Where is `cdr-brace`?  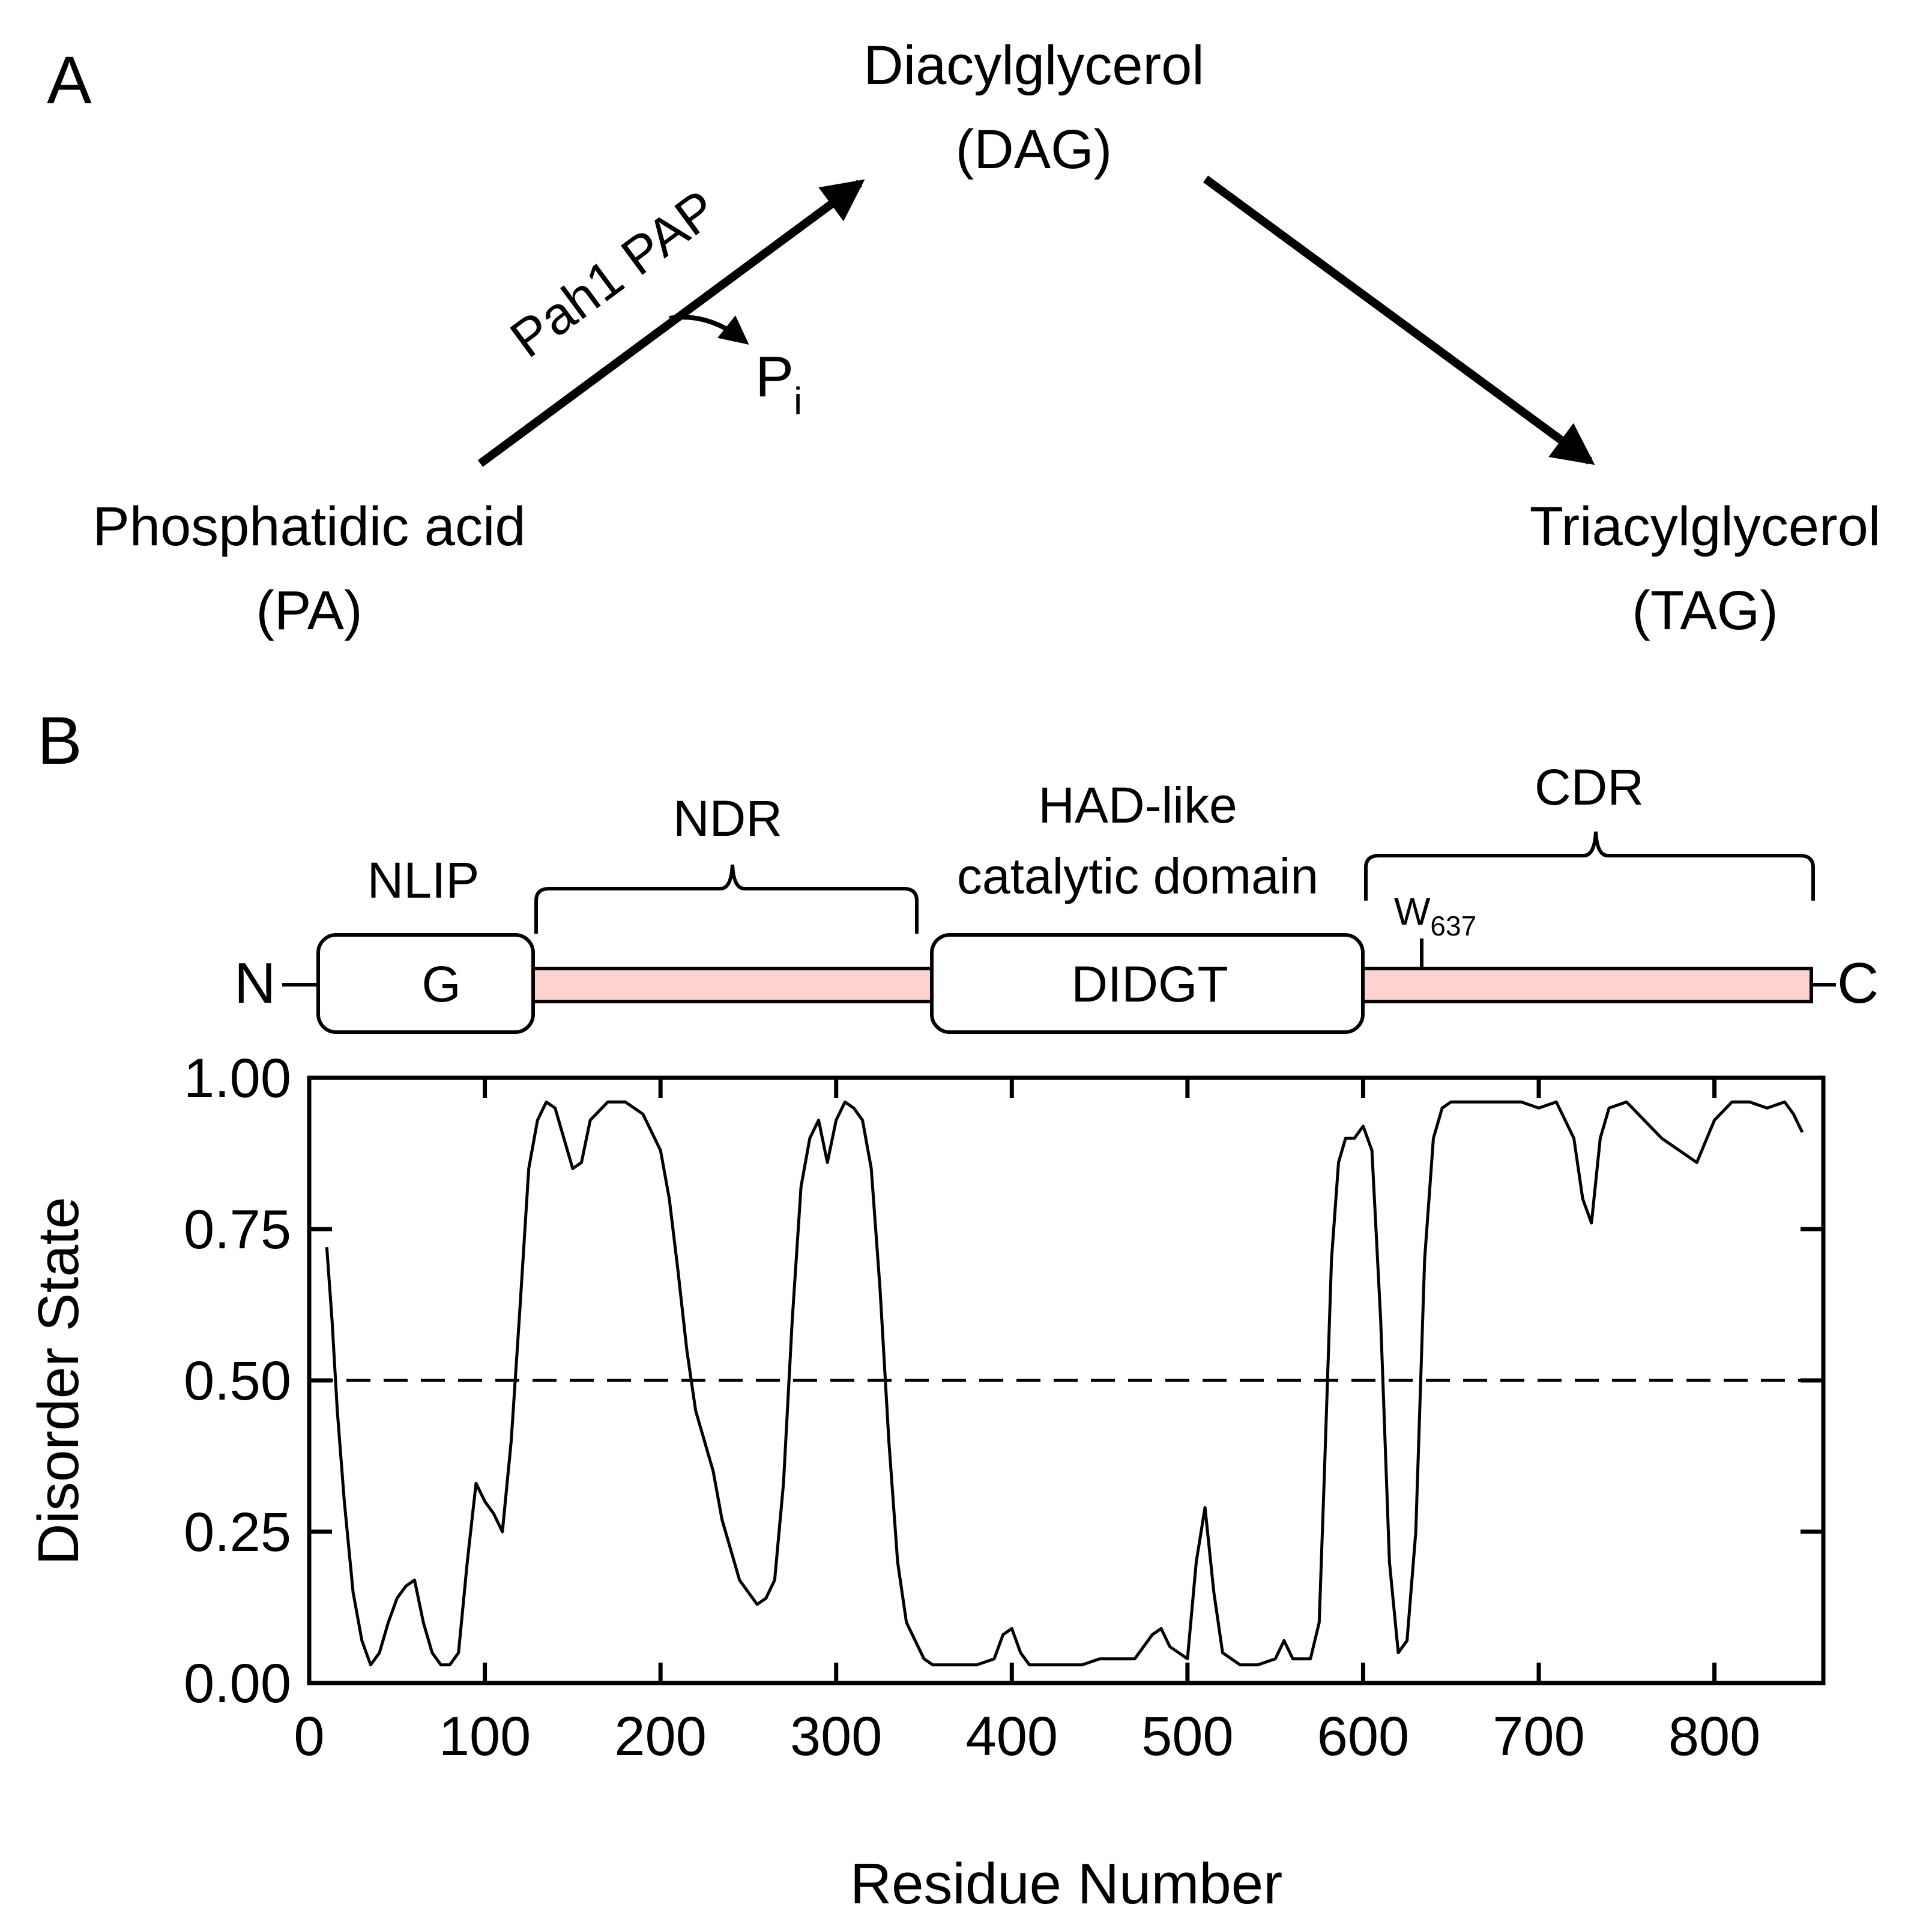
cdr-brace is located at coordinates (1589, 866).